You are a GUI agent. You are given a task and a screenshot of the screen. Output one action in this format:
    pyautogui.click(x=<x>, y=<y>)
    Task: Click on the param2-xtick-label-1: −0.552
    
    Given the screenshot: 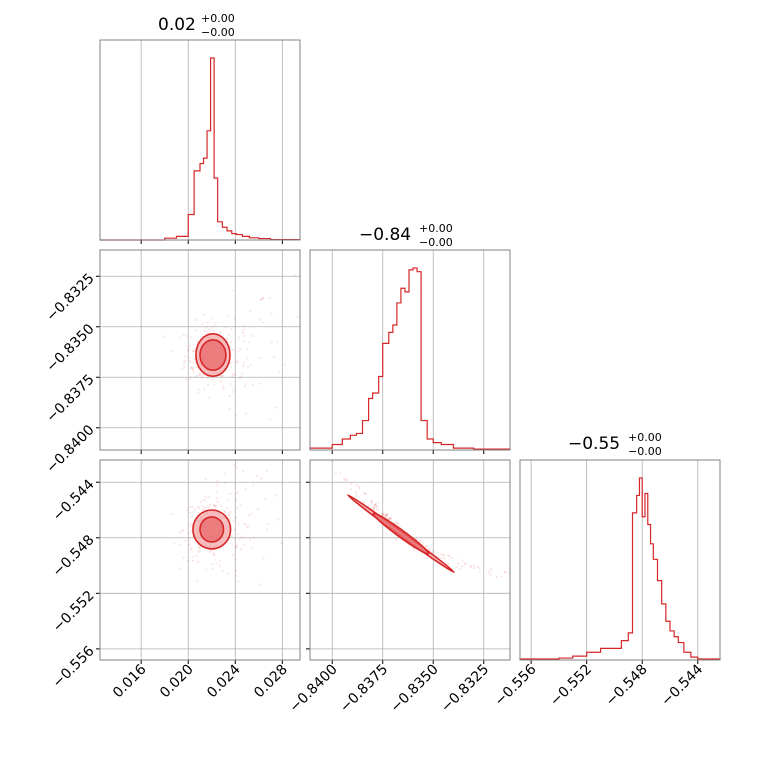 What is the action you would take?
    pyautogui.click(x=571, y=686)
    